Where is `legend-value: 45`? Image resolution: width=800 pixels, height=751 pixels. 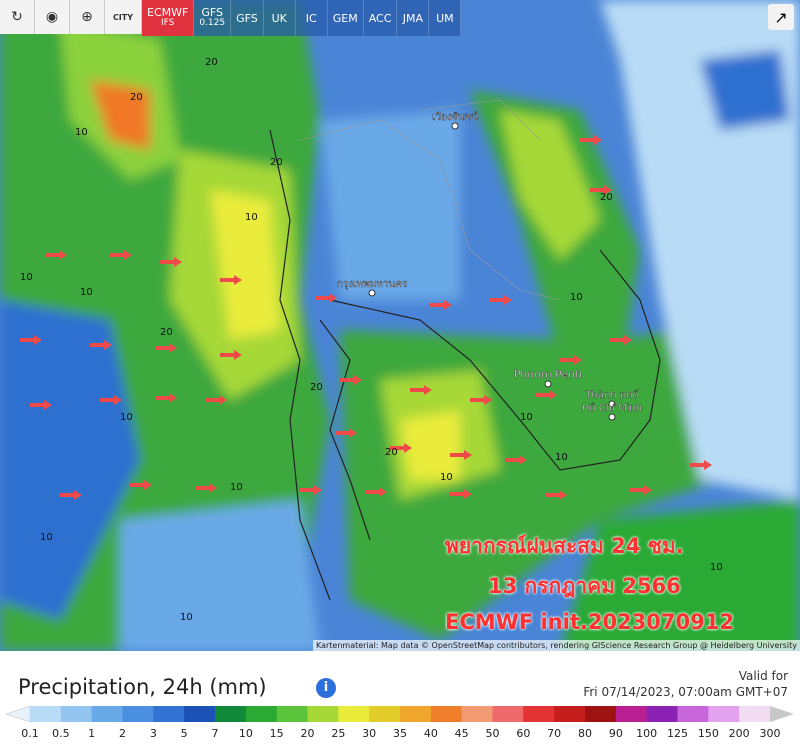 legend-value: 45 is located at coordinates (462, 733).